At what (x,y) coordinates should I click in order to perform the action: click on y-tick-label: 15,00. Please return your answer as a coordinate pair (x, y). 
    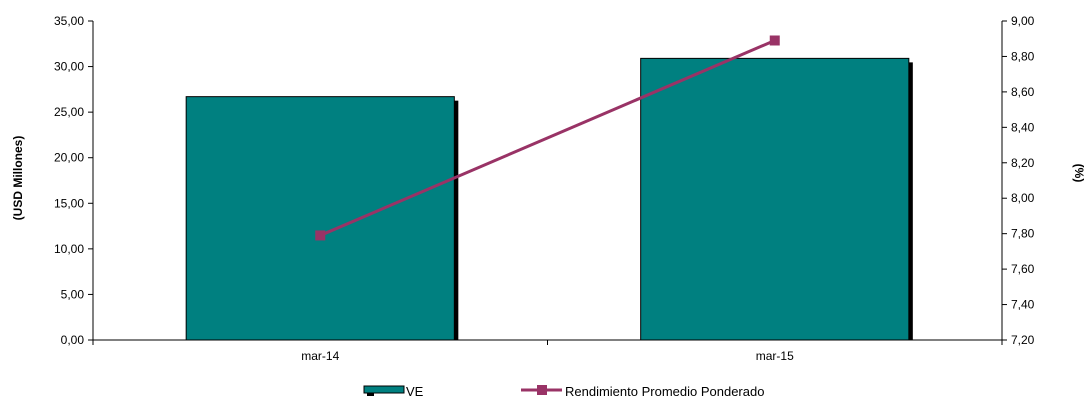
    Looking at the image, I should click on (69, 203).